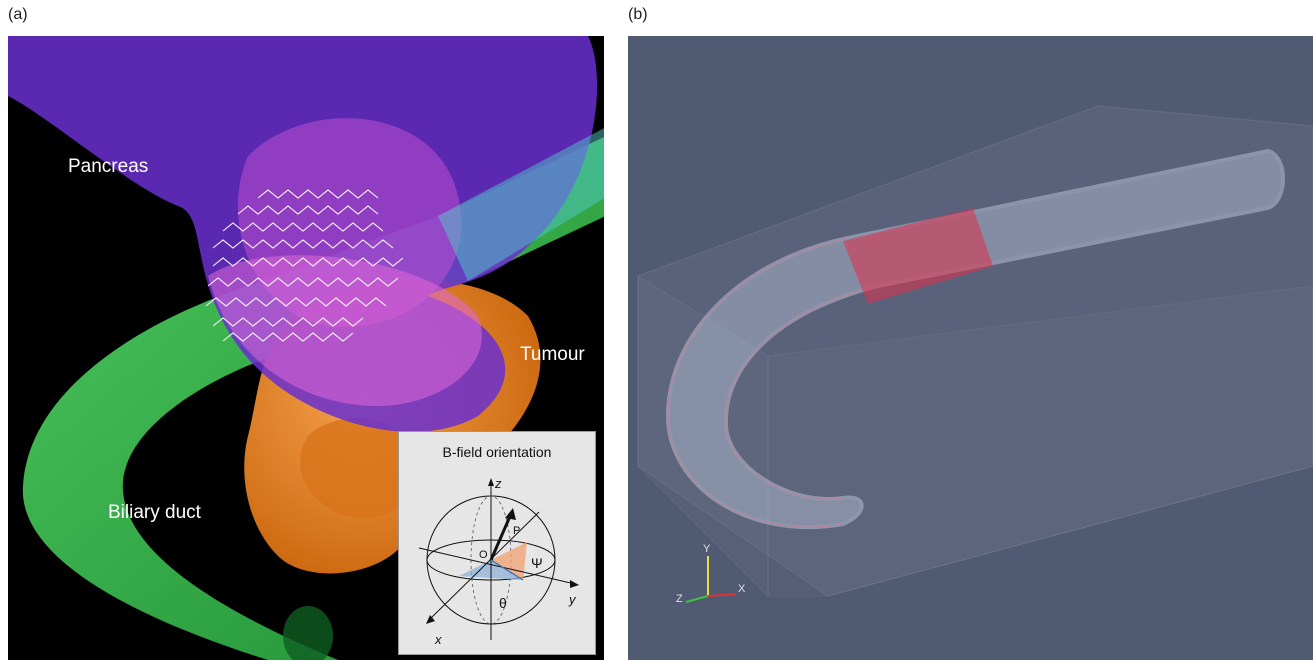 The image size is (1313, 661). I want to click on b-field-orientation-inset: B-field orientation z y x P O Ψ, so click(497, 543).